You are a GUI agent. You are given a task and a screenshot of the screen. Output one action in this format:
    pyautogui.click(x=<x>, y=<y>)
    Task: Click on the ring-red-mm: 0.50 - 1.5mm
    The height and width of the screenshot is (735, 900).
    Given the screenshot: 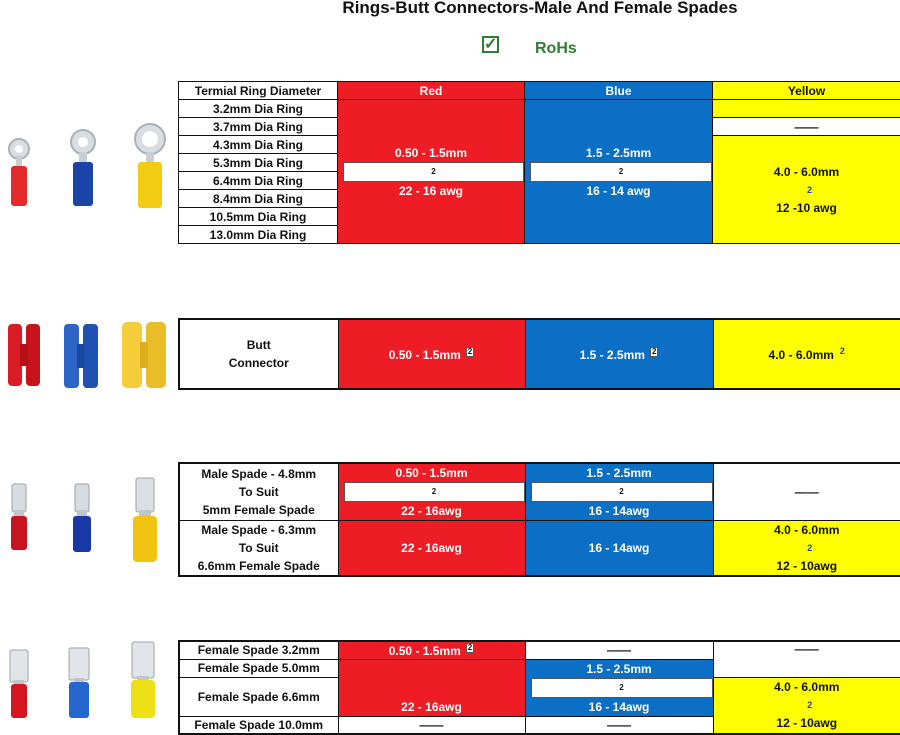 What is the action you would take?
    pyautogui.click(x=431, y=153)
    